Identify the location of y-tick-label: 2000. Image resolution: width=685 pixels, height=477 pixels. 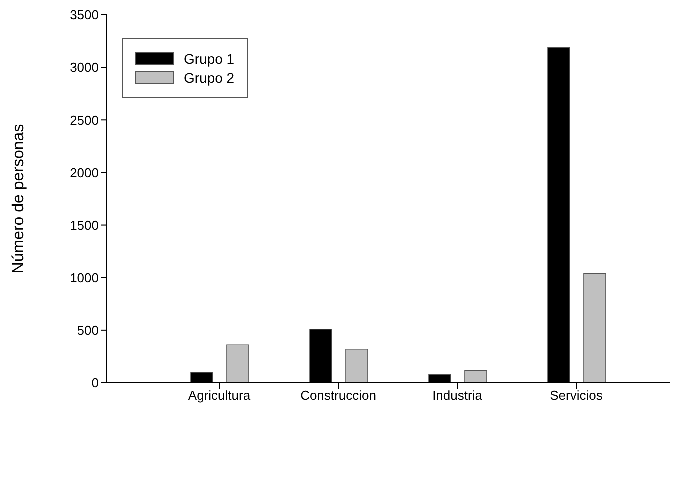
(84, 172).